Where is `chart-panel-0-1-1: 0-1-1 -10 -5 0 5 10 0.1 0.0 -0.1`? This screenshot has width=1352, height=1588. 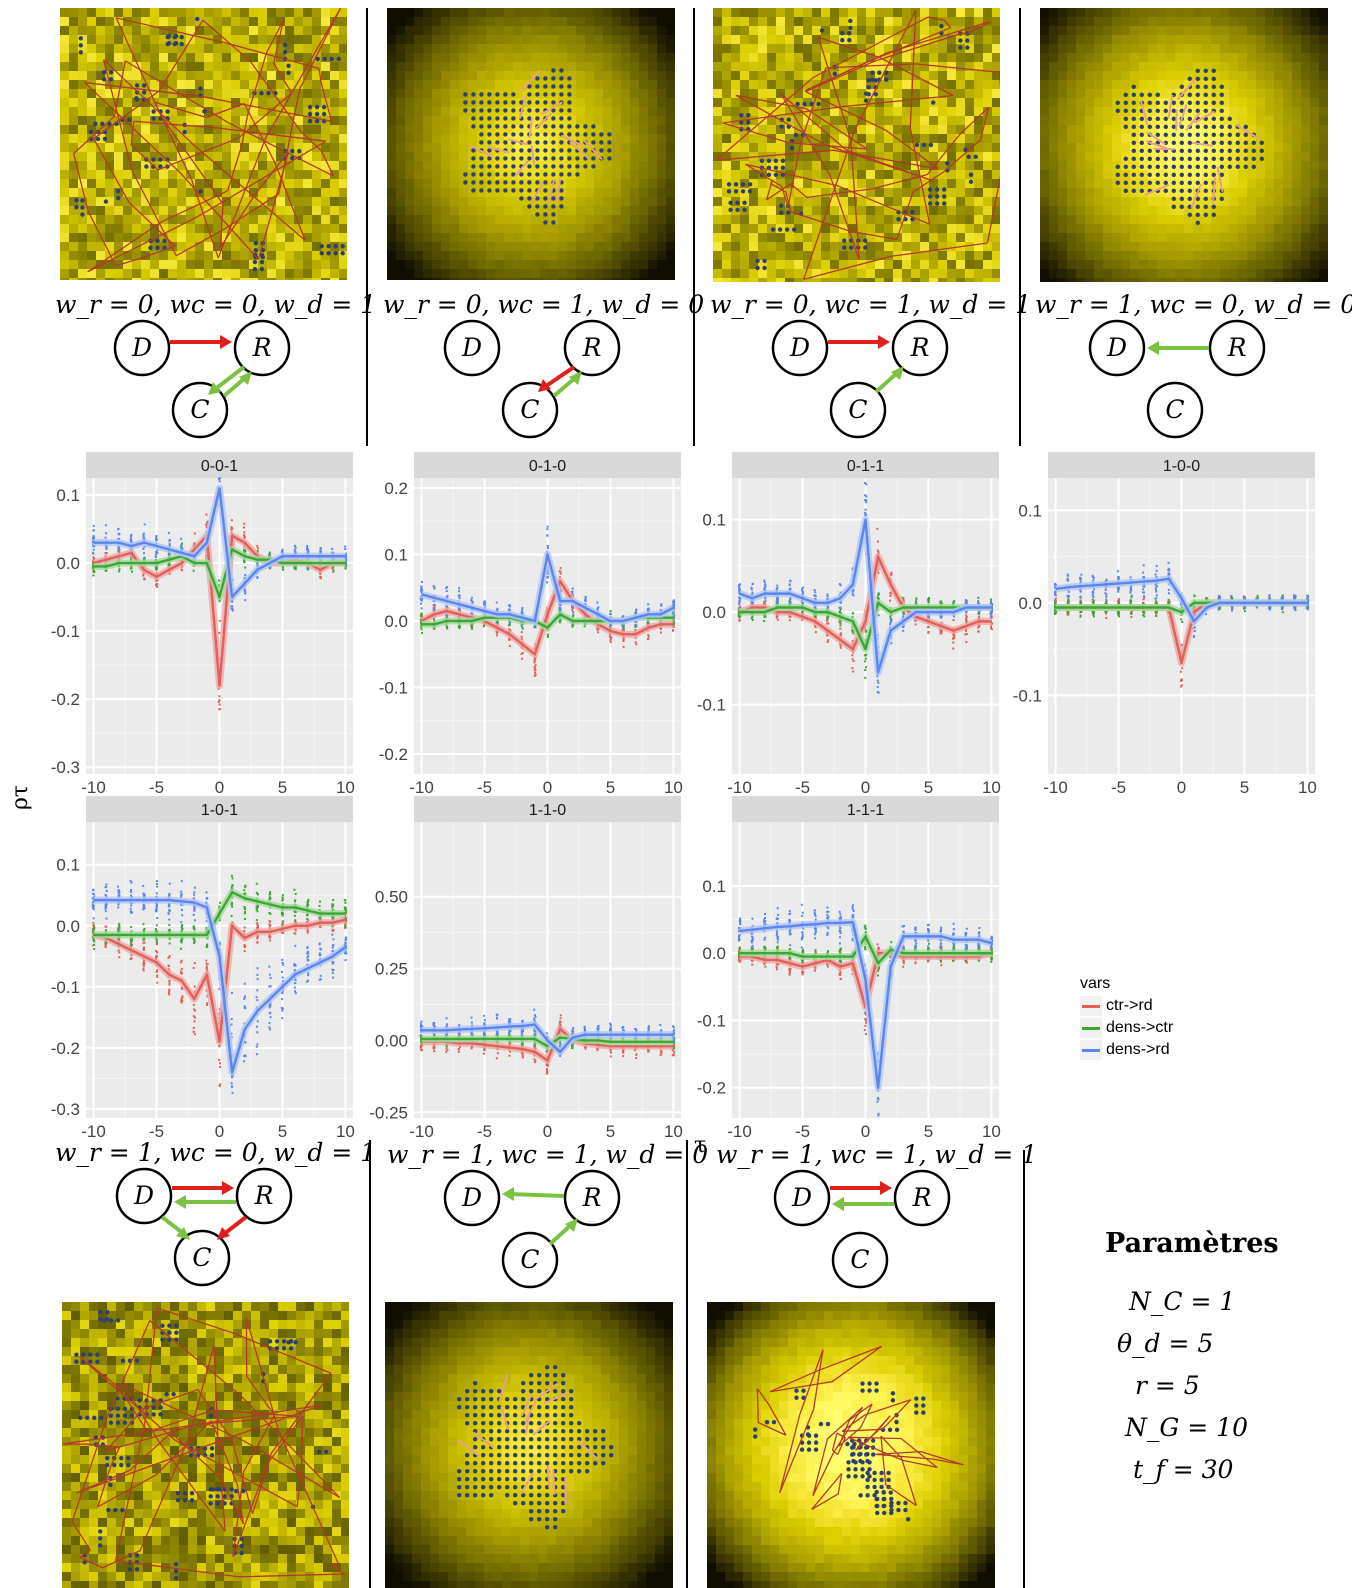 chart-panel-0-1-1: 0-1-1 -10 -5 0 5 10 0.1 0.0 -0.1 is located at coordinates (842, 625).